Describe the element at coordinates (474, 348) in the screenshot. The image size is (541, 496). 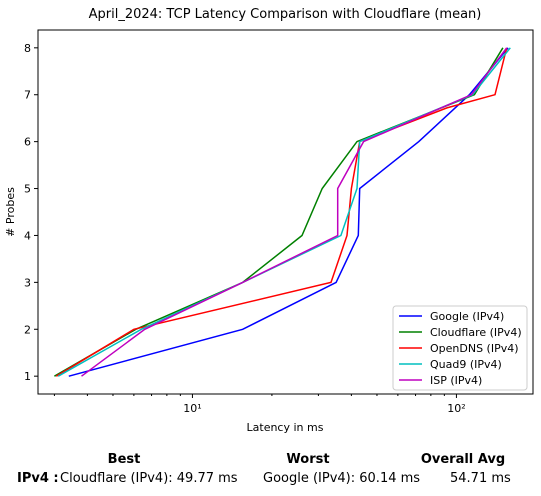
I see `legend-label: OpenDNS (IPv4)` at that location.